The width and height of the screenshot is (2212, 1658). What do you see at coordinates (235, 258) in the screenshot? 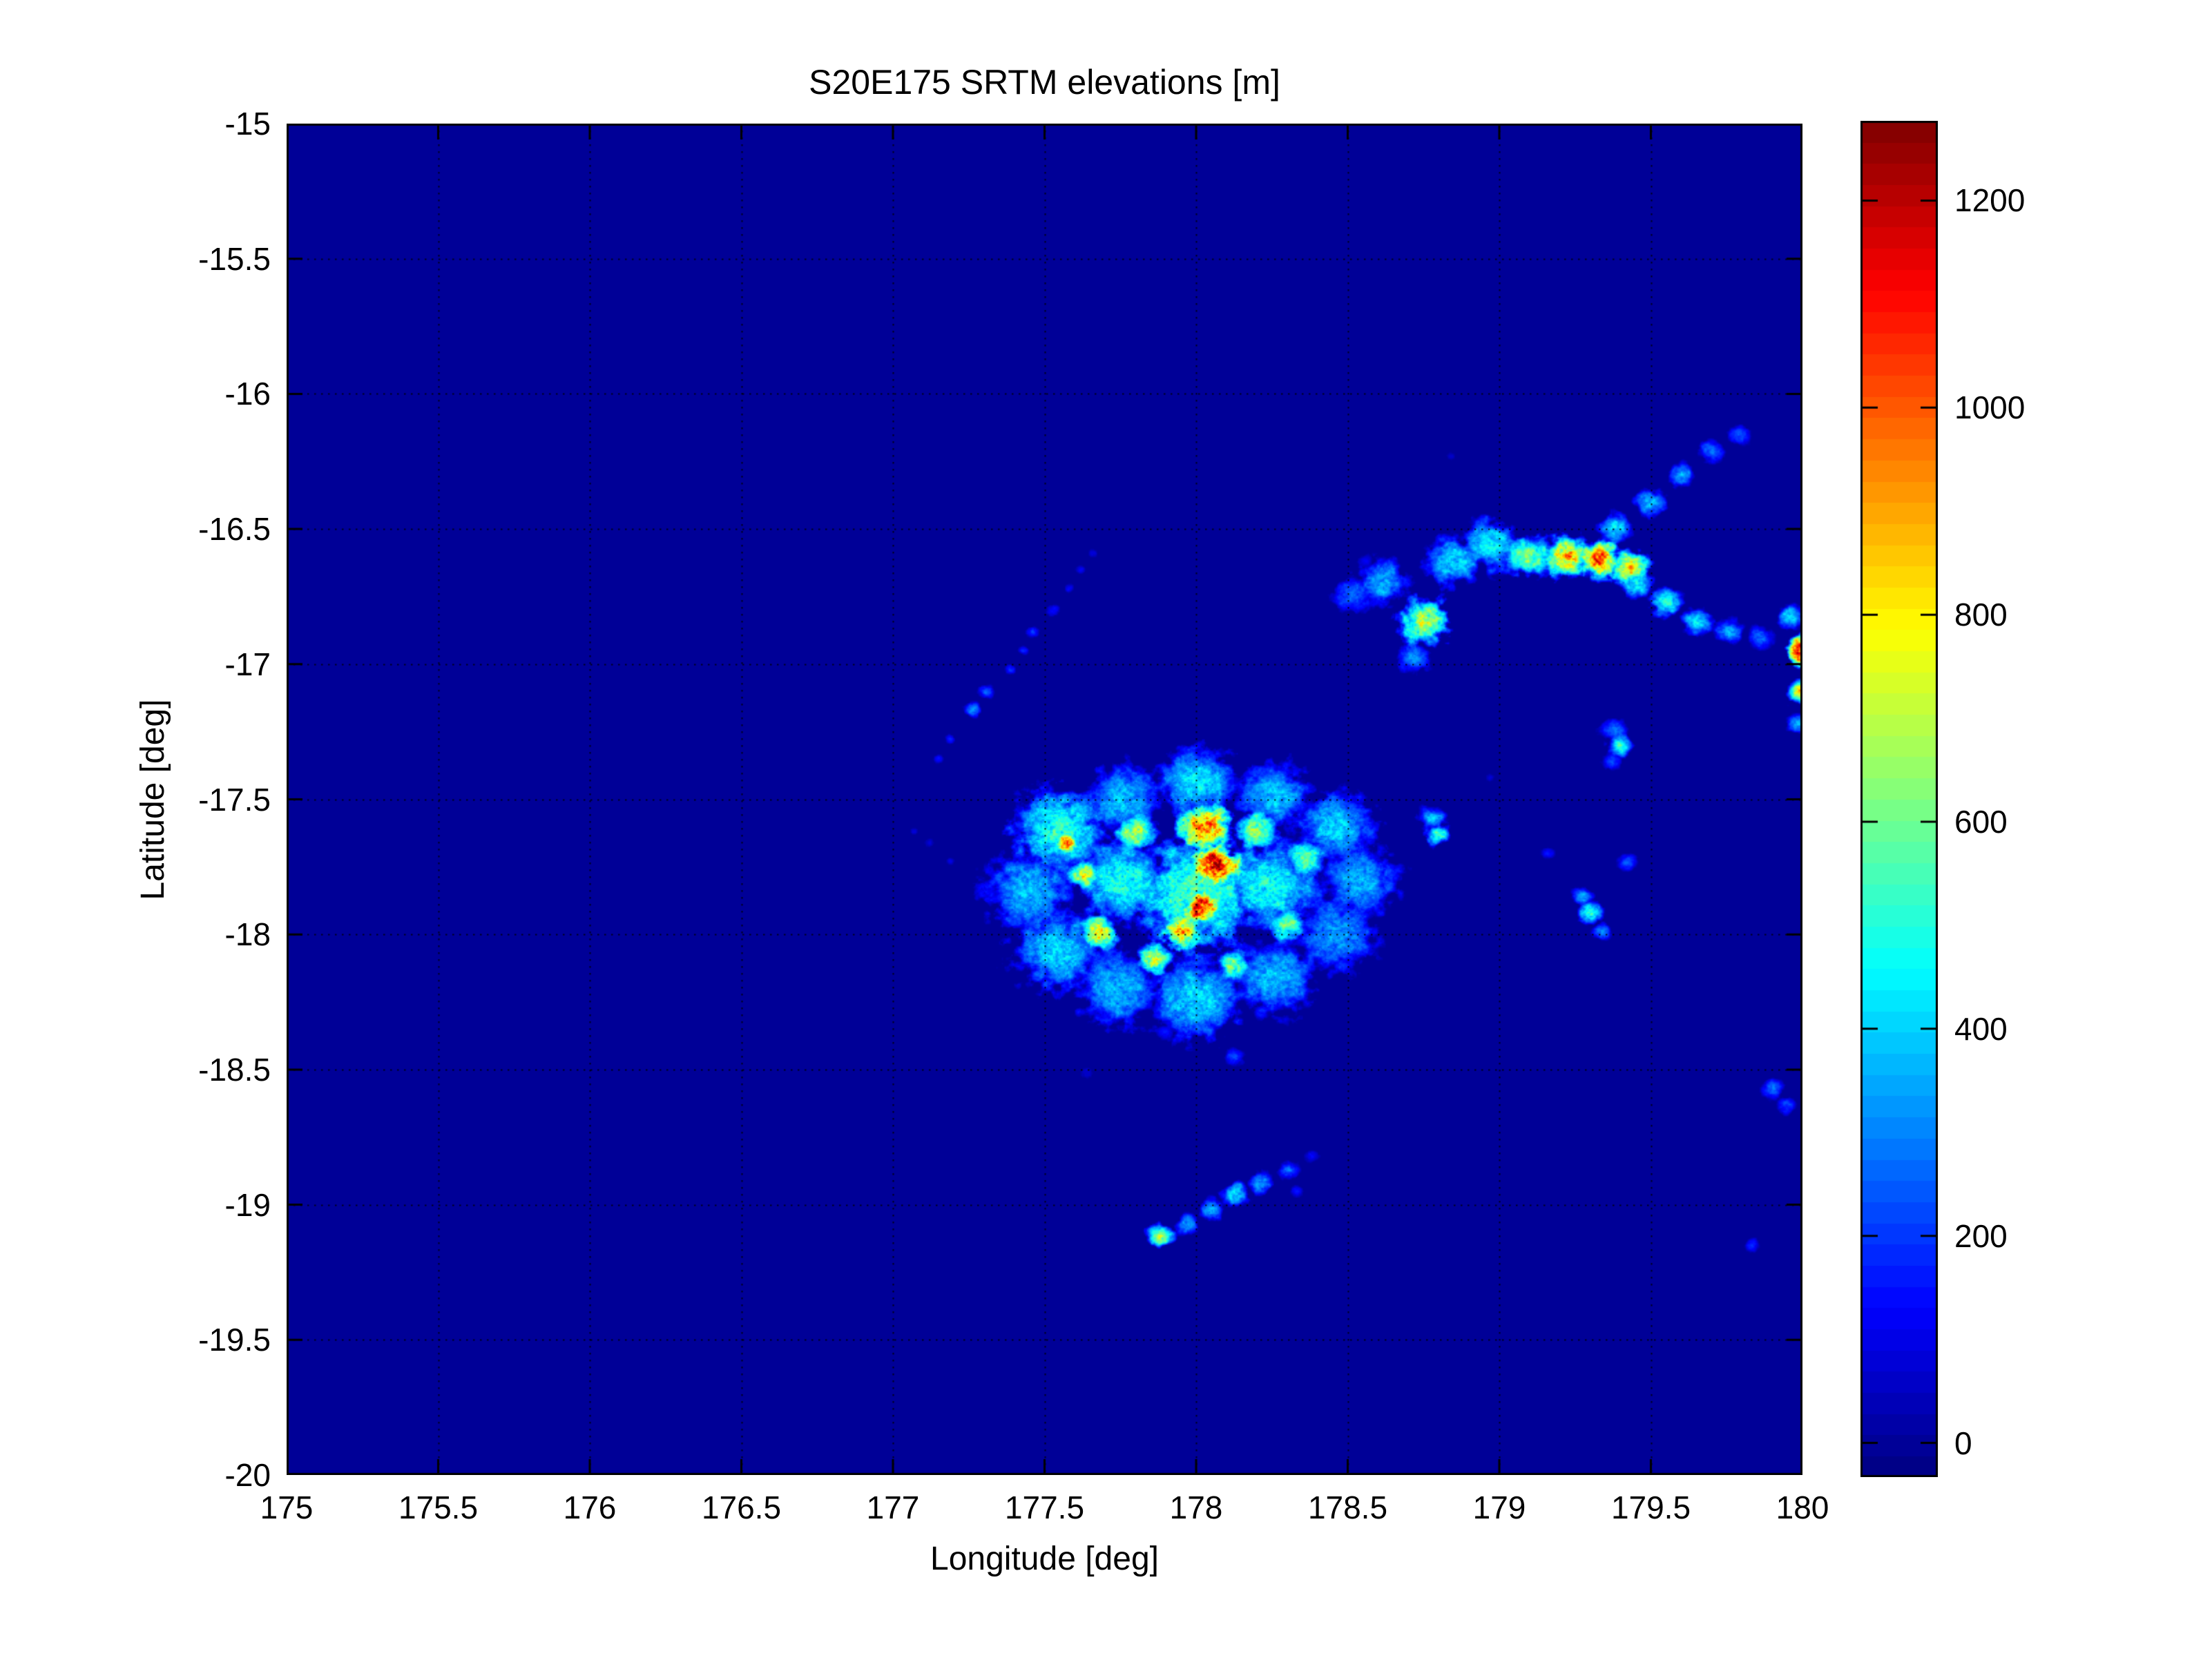
I see `y-tick-label: -15.5` at bounding box center [235, 258].